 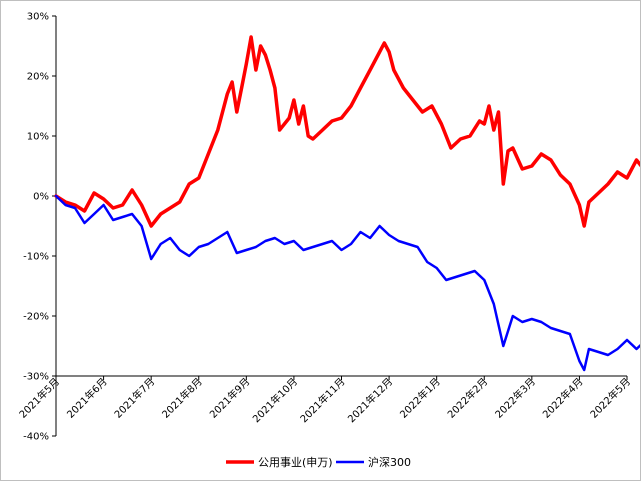 I want to click on y-tick-label: 10%, so click(x=38, y=137).